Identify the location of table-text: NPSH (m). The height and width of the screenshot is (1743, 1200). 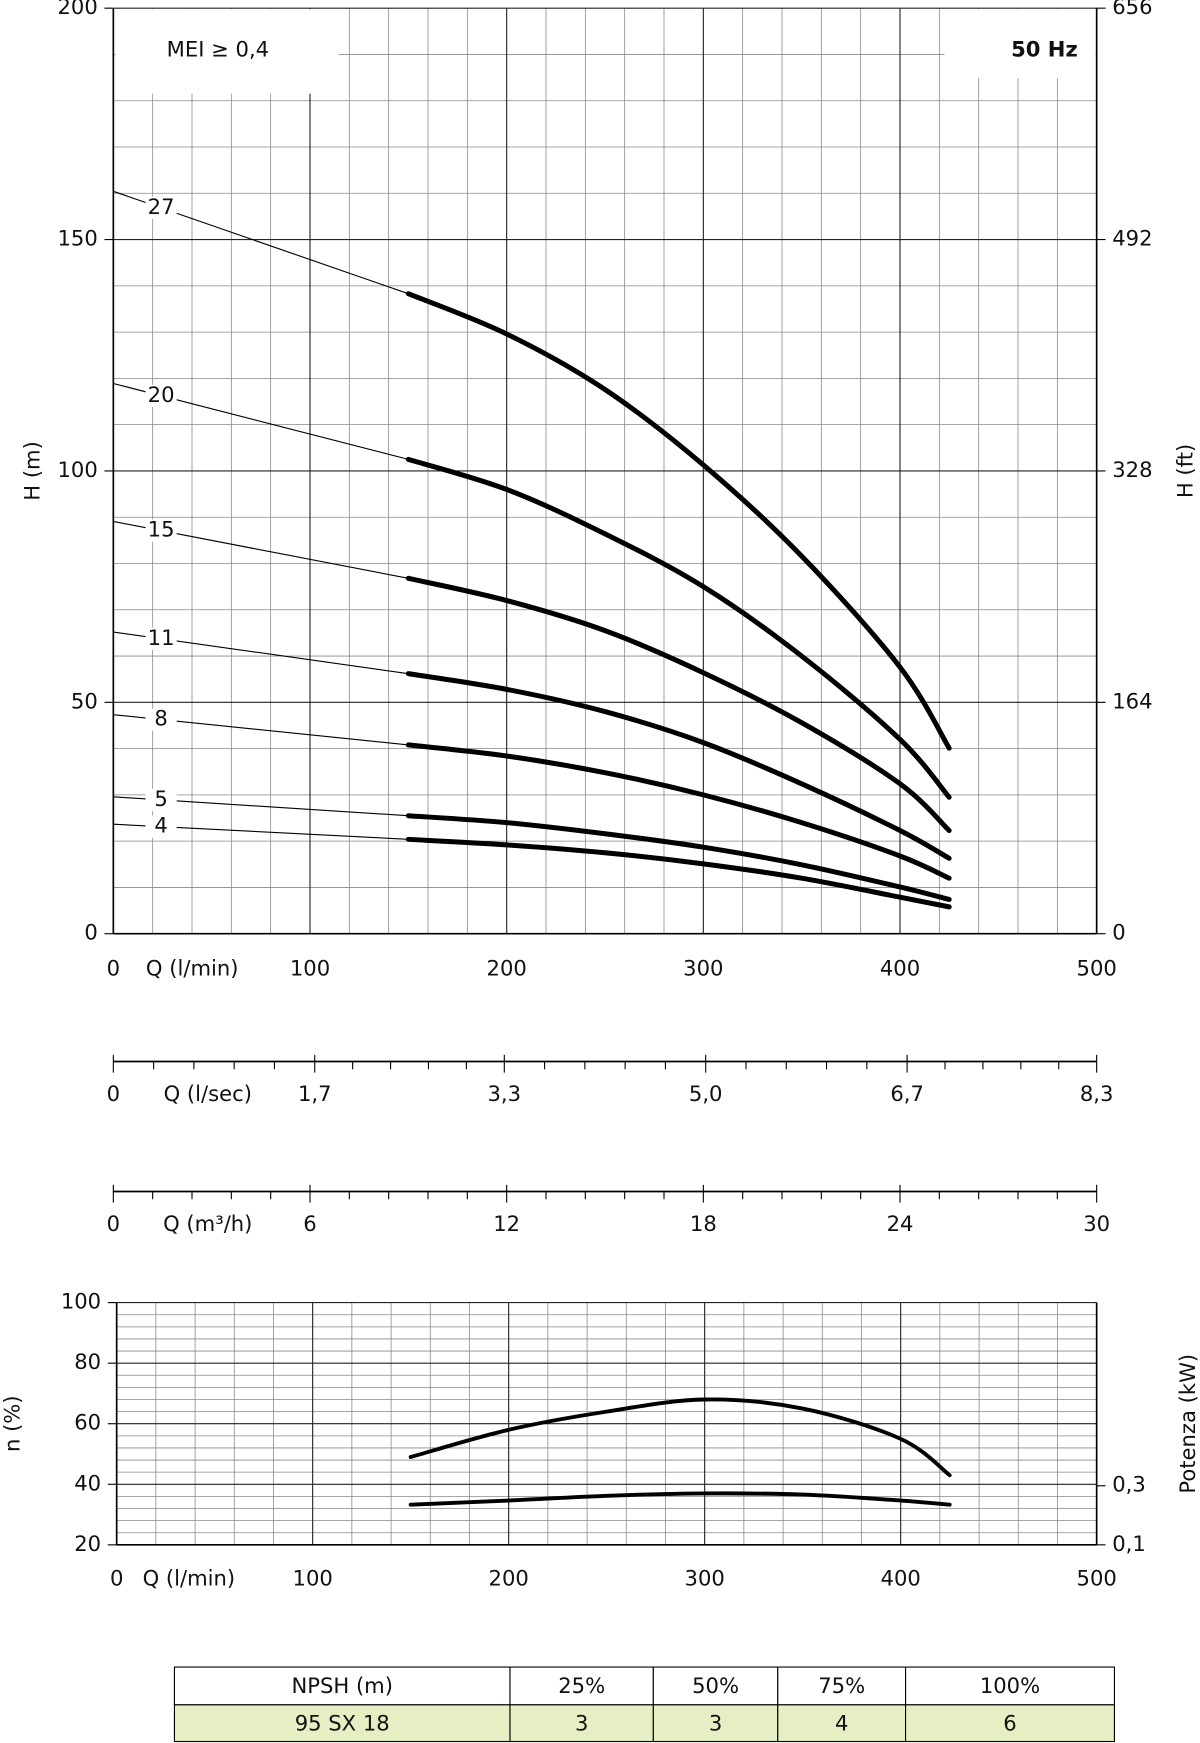
(342, 1685).